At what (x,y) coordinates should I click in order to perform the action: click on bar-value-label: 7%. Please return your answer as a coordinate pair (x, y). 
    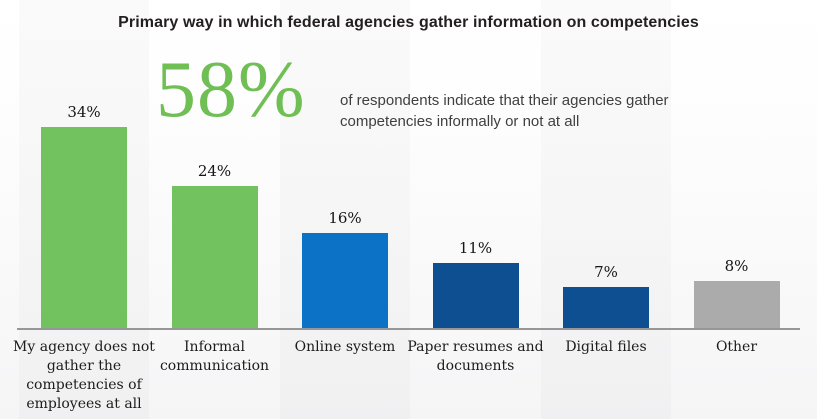
    Looking at the image, I should click on (606, 272).